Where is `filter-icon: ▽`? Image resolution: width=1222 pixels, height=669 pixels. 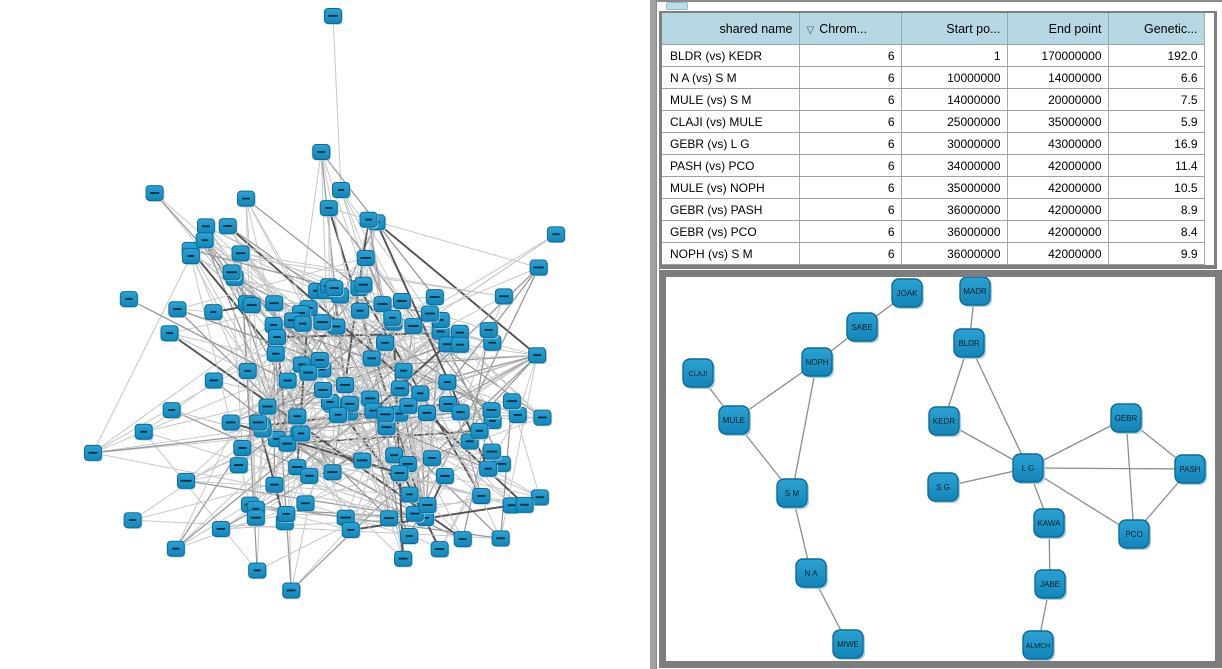
filter-icon: ▽ is located at coordinates (810, 30).